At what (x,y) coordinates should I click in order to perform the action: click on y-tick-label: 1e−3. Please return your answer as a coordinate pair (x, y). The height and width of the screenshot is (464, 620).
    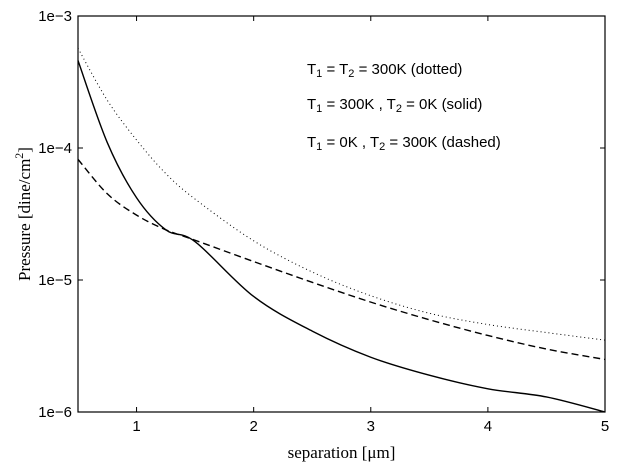
    Looking at the image, I should click on (55, 16).